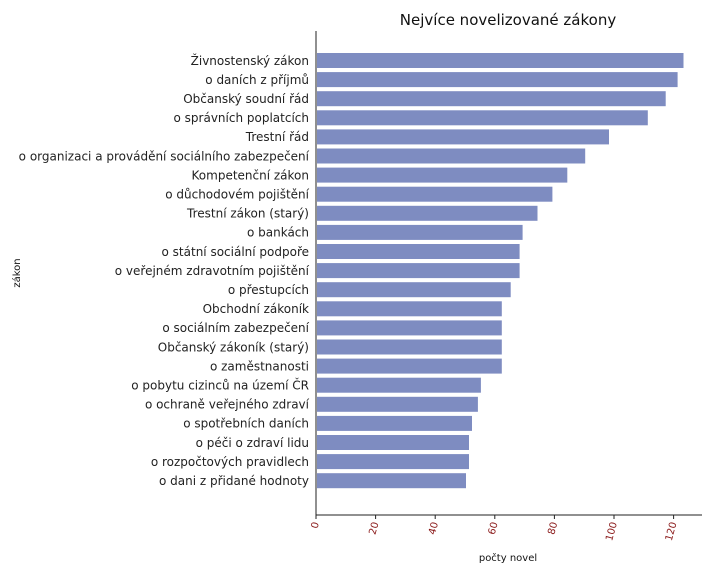  What do you see at coordinates (434, 528) in the screenshot?
I see `x-tick-label: 40` at bounding box center [434, 528].